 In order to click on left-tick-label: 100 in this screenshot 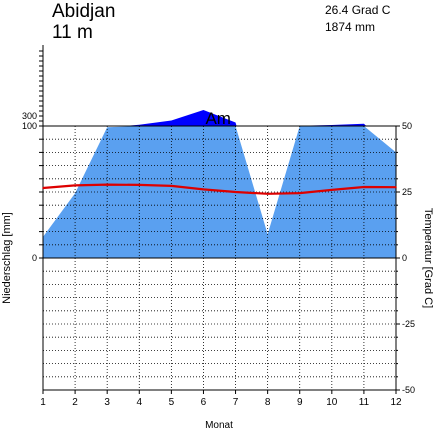, I will do `click(29, 126)`.